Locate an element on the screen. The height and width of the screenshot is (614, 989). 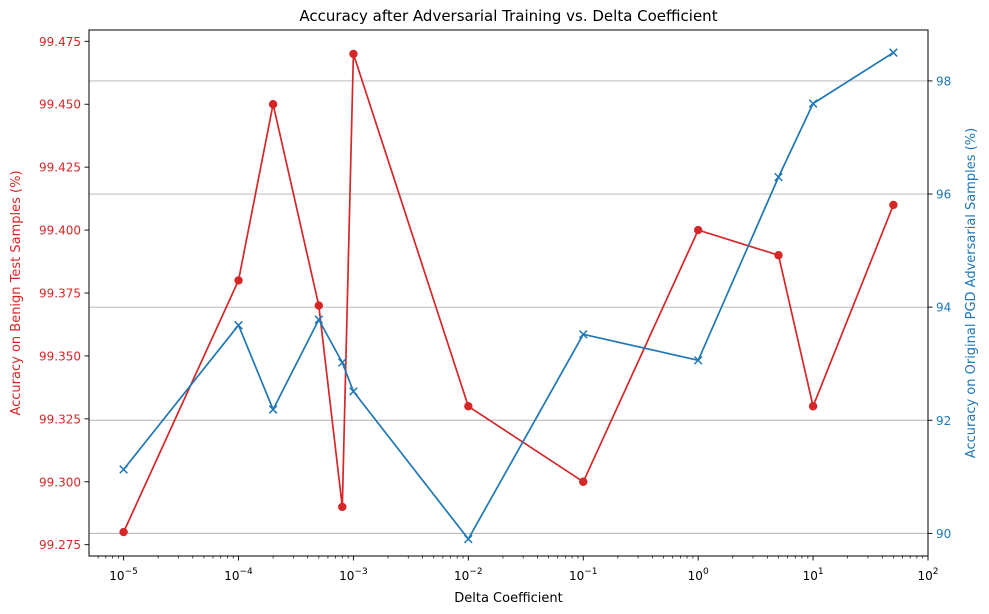
x-tick-exponent: 0 is located at coordinates (706, 572).